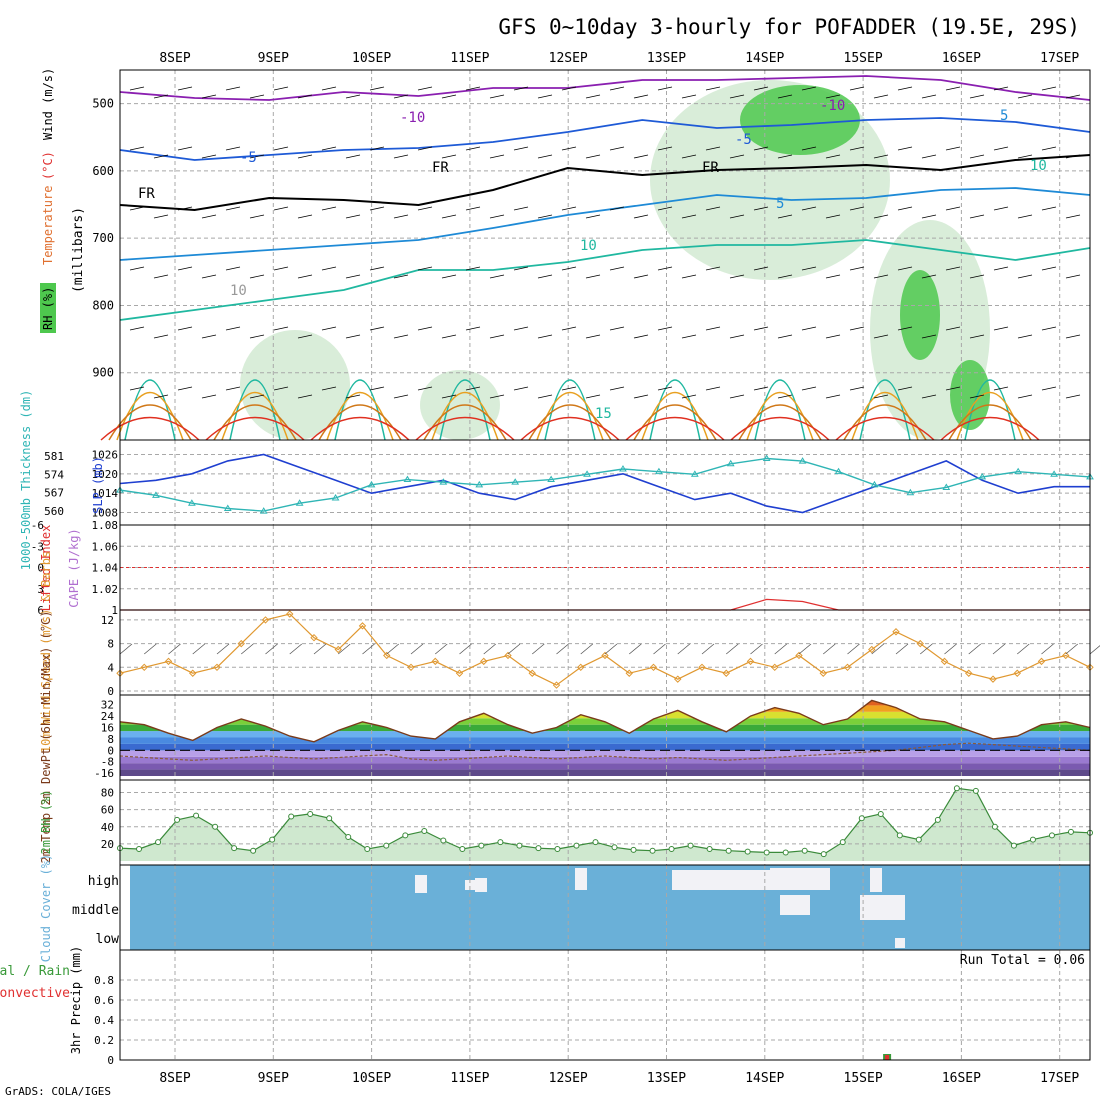  Describe the element at coordinates (876, 880) in the screenshot. I see `cloud-cell` at that location.